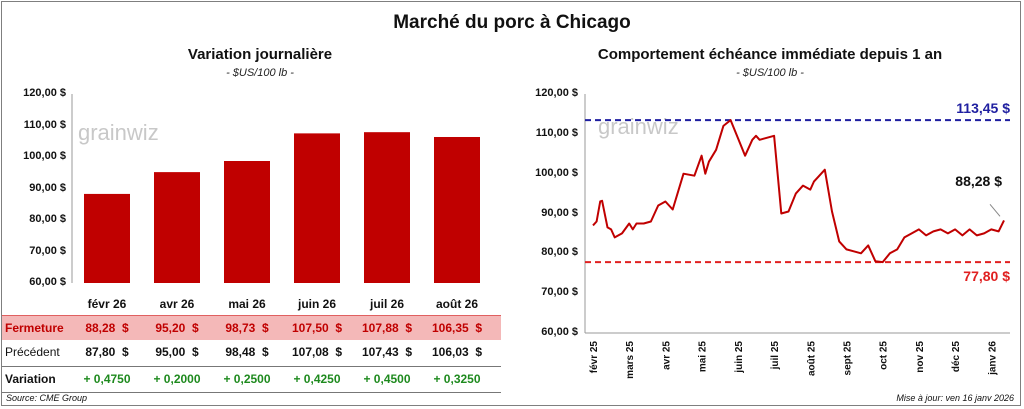  Describe the element at coordinates (992, 358) in the screenshot. I see `line-x-tick-label: janv 26` at that location.